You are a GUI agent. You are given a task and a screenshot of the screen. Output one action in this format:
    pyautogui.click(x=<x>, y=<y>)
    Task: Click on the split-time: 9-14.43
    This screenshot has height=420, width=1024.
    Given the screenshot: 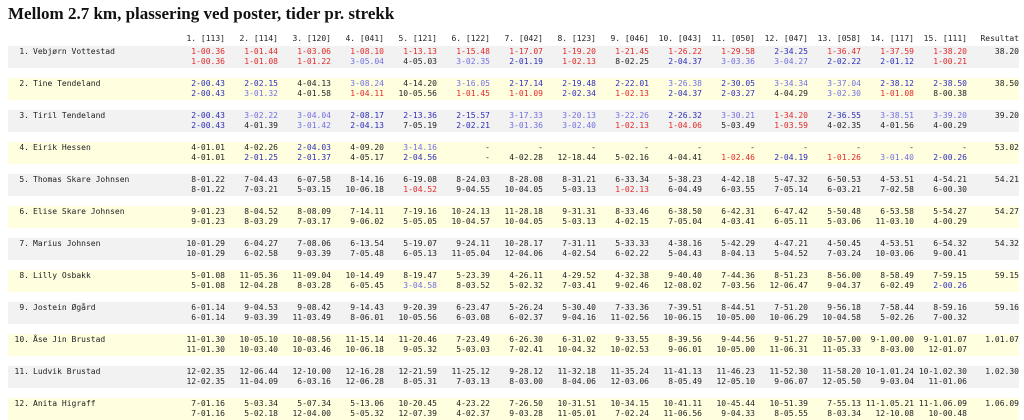 What is the action you would take?
    pyautogui.click(x=357, y=307)
    